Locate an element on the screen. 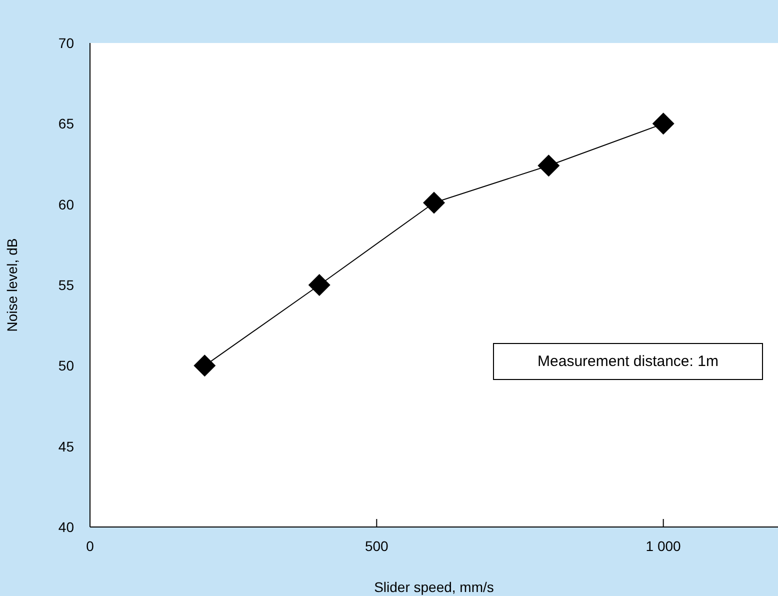 This screenshot has width=778, height=596. x-tick-label: 1 000 is located at coordinates (664, 546).